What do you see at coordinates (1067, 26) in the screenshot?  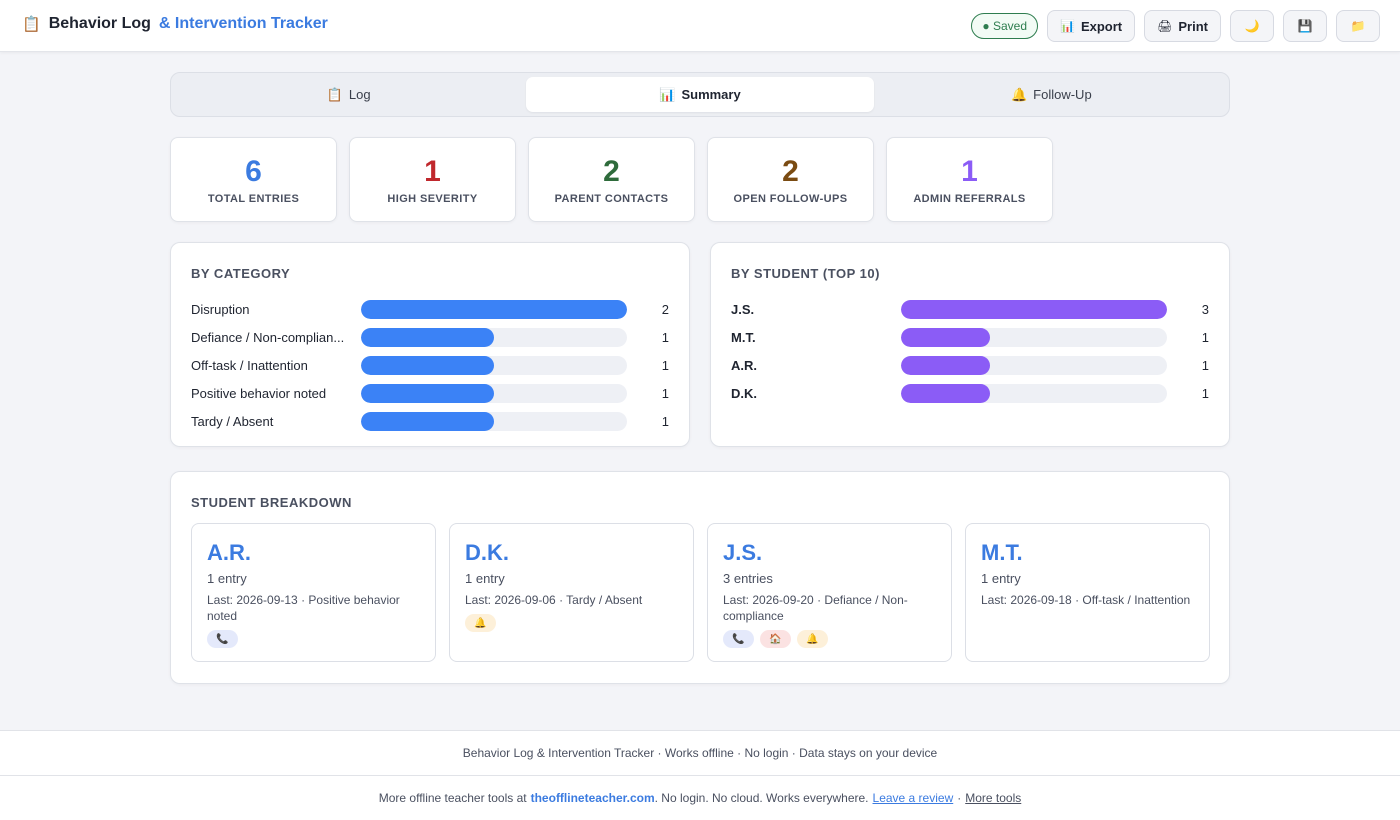 I see `bar-chart-icon: 📊` at bounding box center [1067, 26].